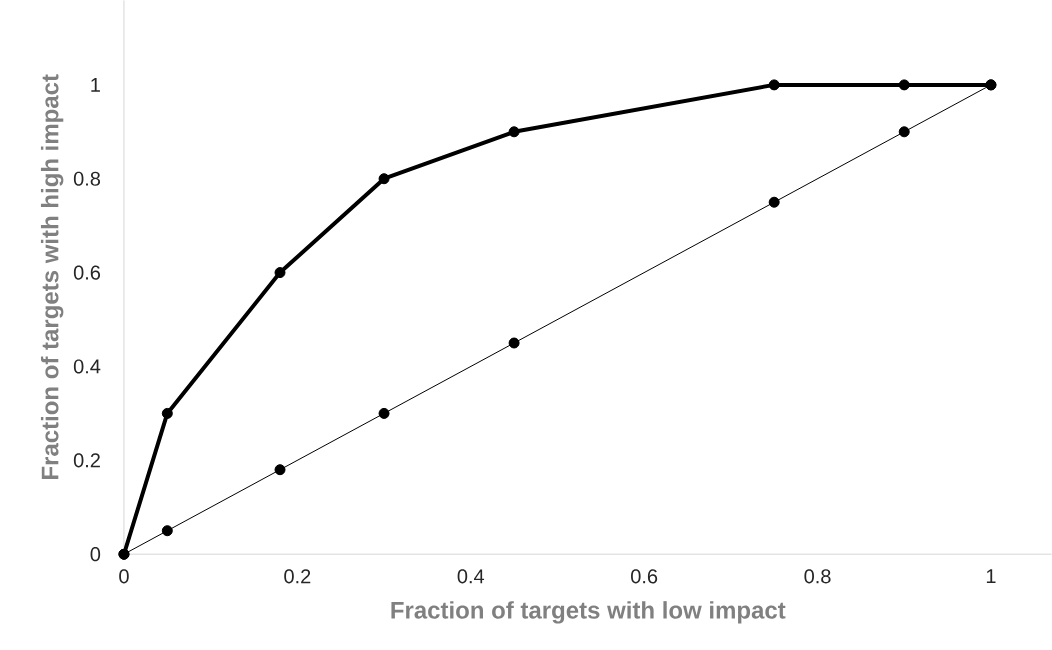 The width and height of the screenshot is (1052, 650). What do you see at coordinates (95, 554) in the screenshot?
I see `y-tick-label: 0` at bounding box center [95, 554].